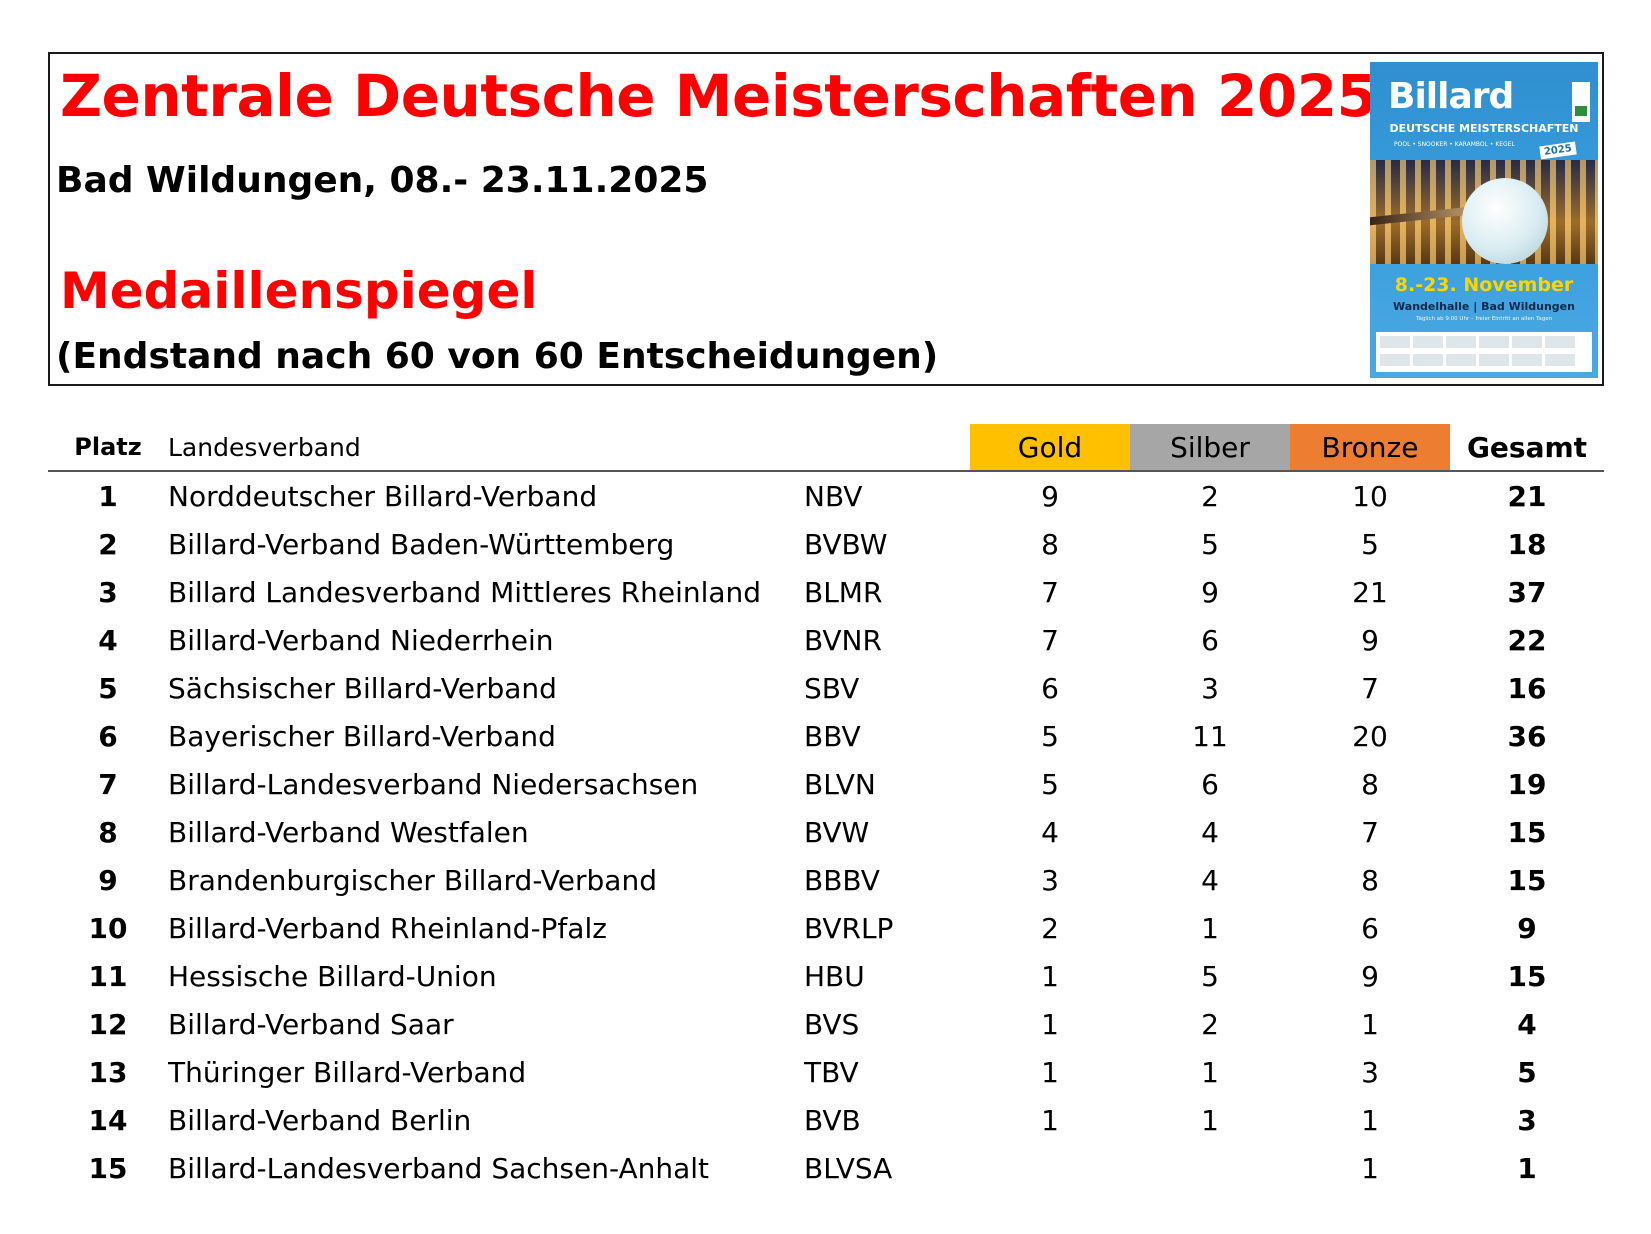 The image size is (1651, 1234). Describe the element at coordinates (1484, 128) in the screenshot. I see `poster-subtitle: DEUTSCHE MEISTERSCHAFTEN` at that location.